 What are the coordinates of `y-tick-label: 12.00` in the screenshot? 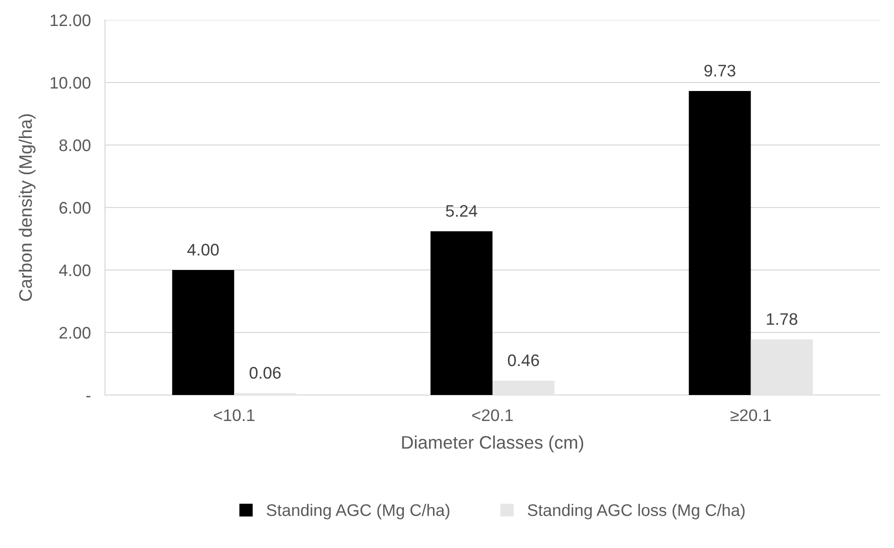 It's located at (70, 20).